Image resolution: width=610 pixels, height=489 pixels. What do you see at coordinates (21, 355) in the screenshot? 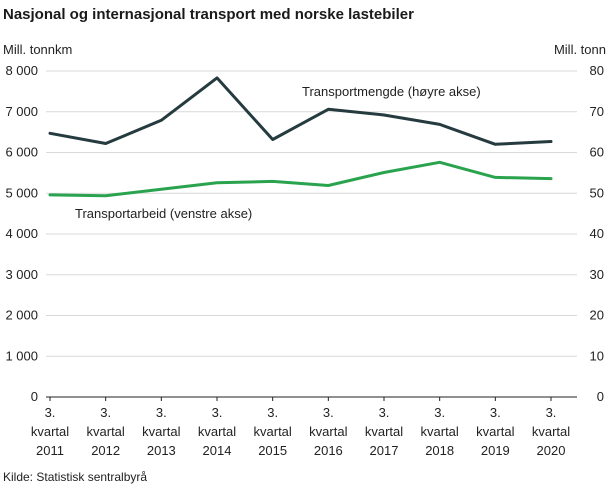
I see `y-left-tick-label: 1 000` at bounding box center [21, 355].